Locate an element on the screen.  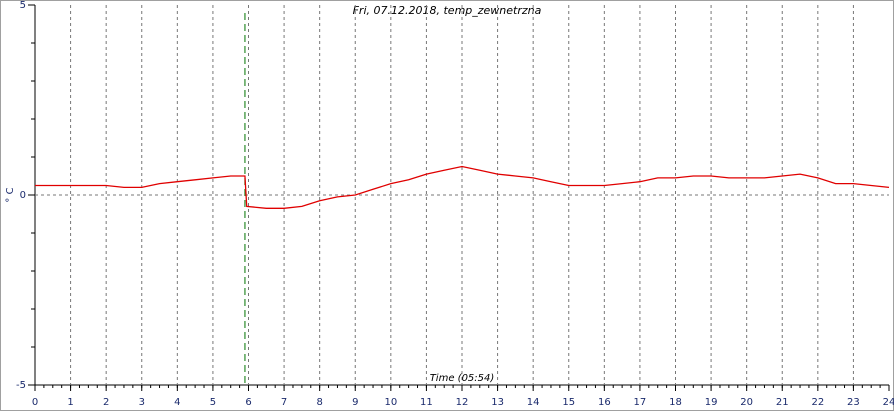
x-tick-label: 17 is located at coordinates (640, 402).